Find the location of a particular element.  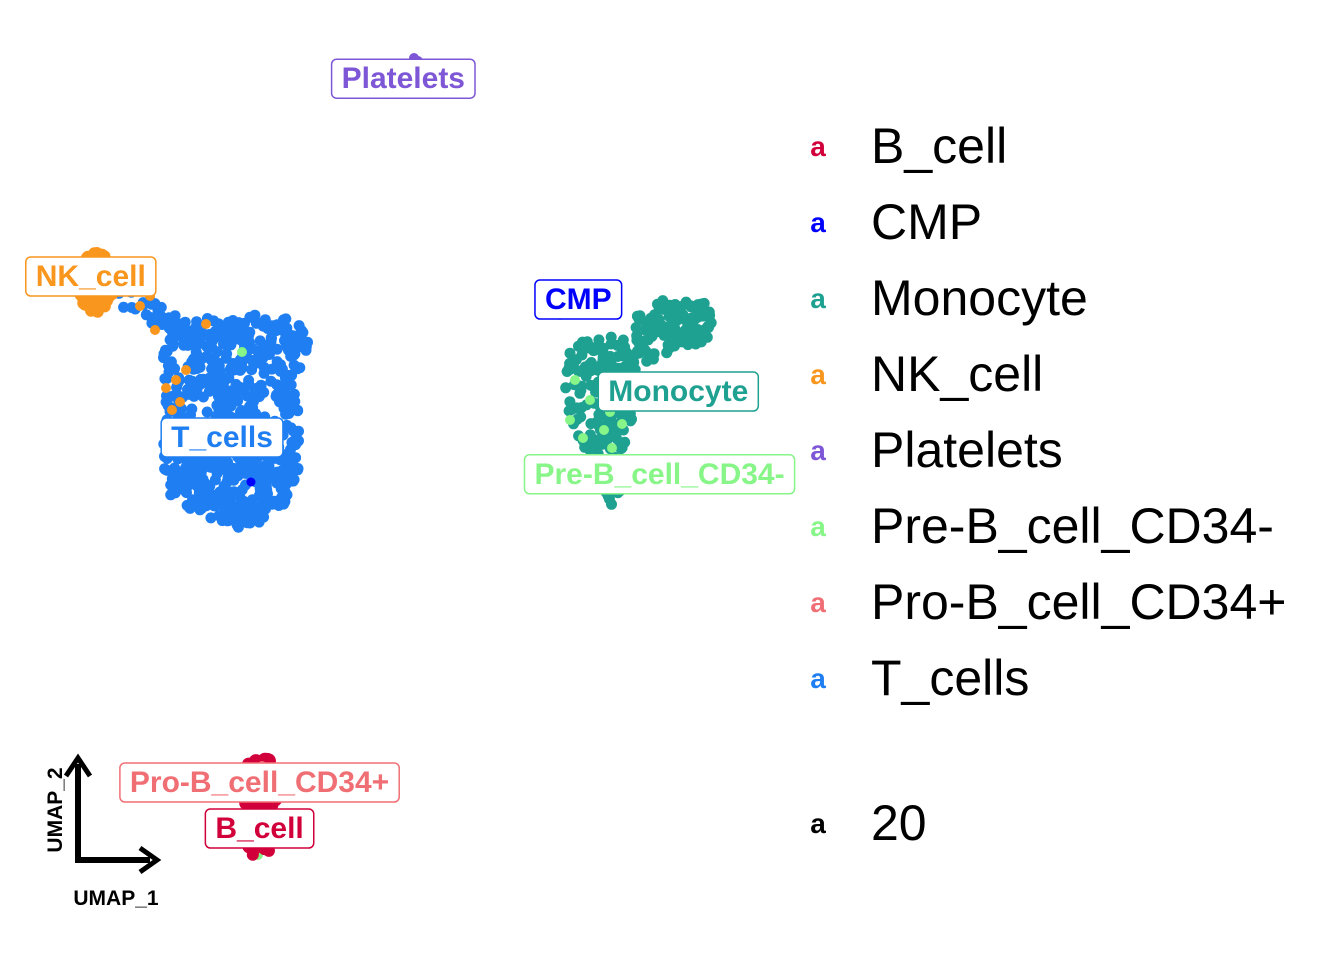

cluster-label-platelets: Platelets is located at coordinates (403, 78).